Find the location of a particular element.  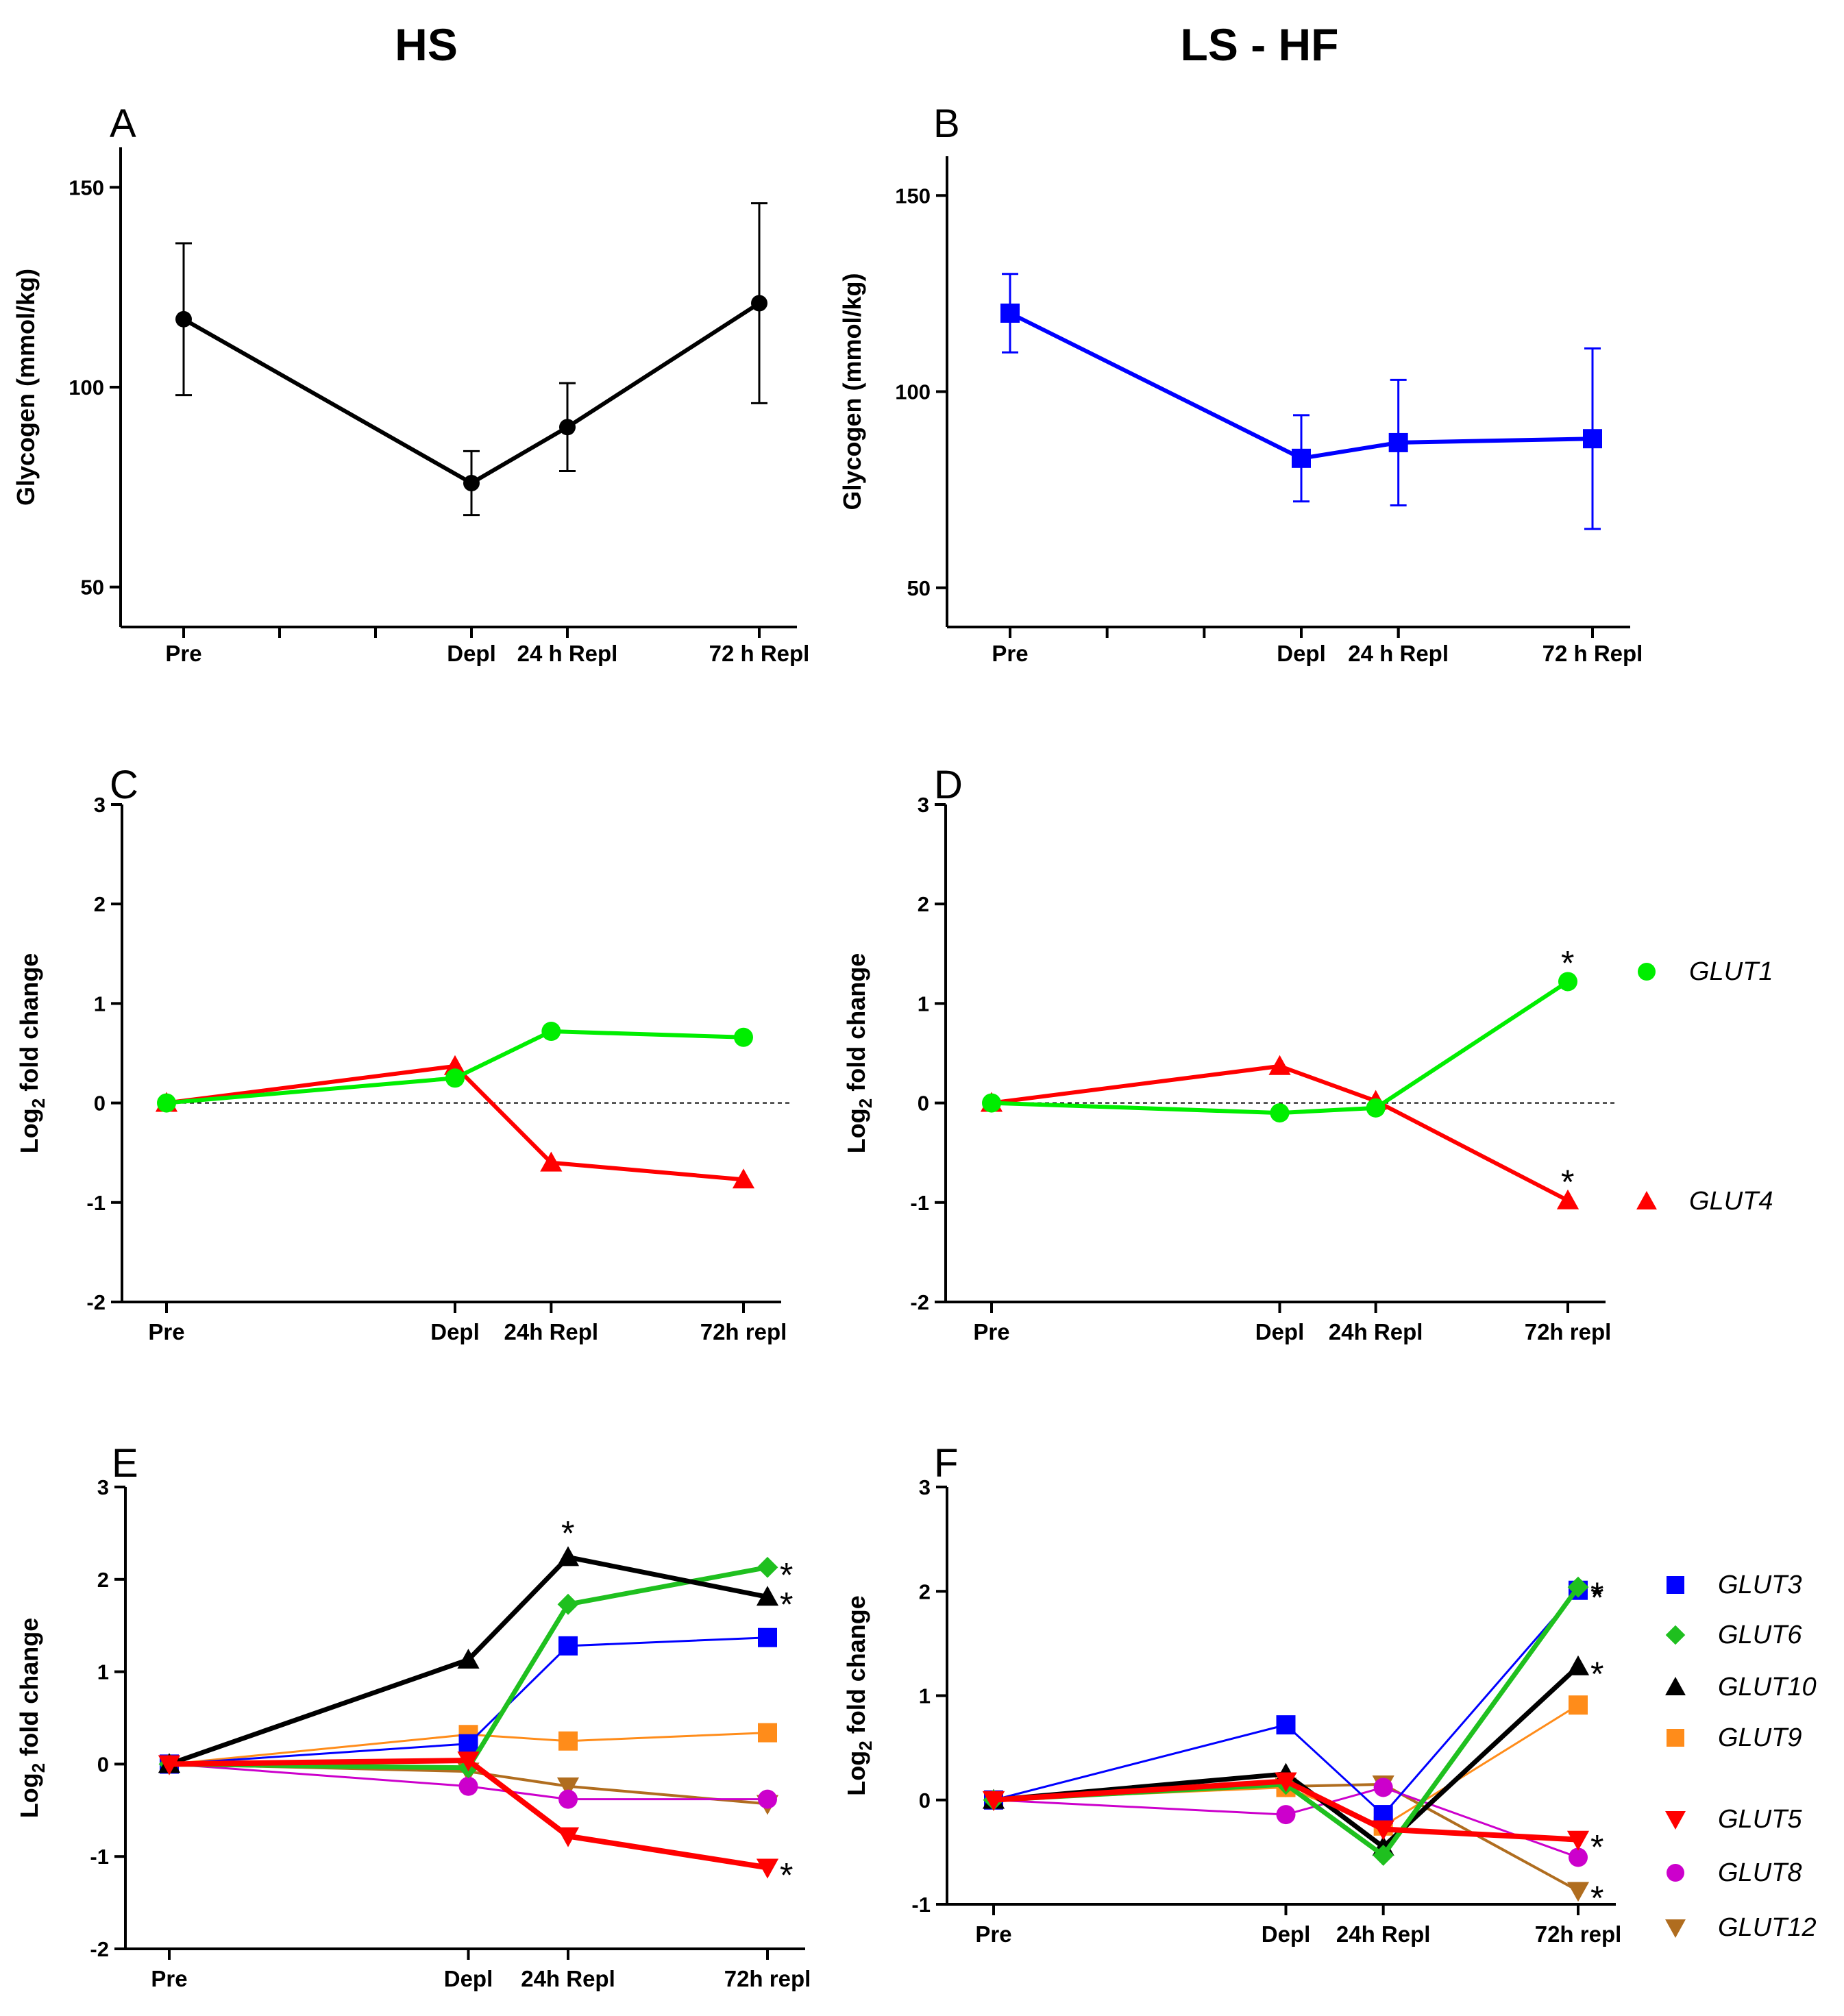

legend-label: GLUT4 is located at coordinates (1731, 1201).